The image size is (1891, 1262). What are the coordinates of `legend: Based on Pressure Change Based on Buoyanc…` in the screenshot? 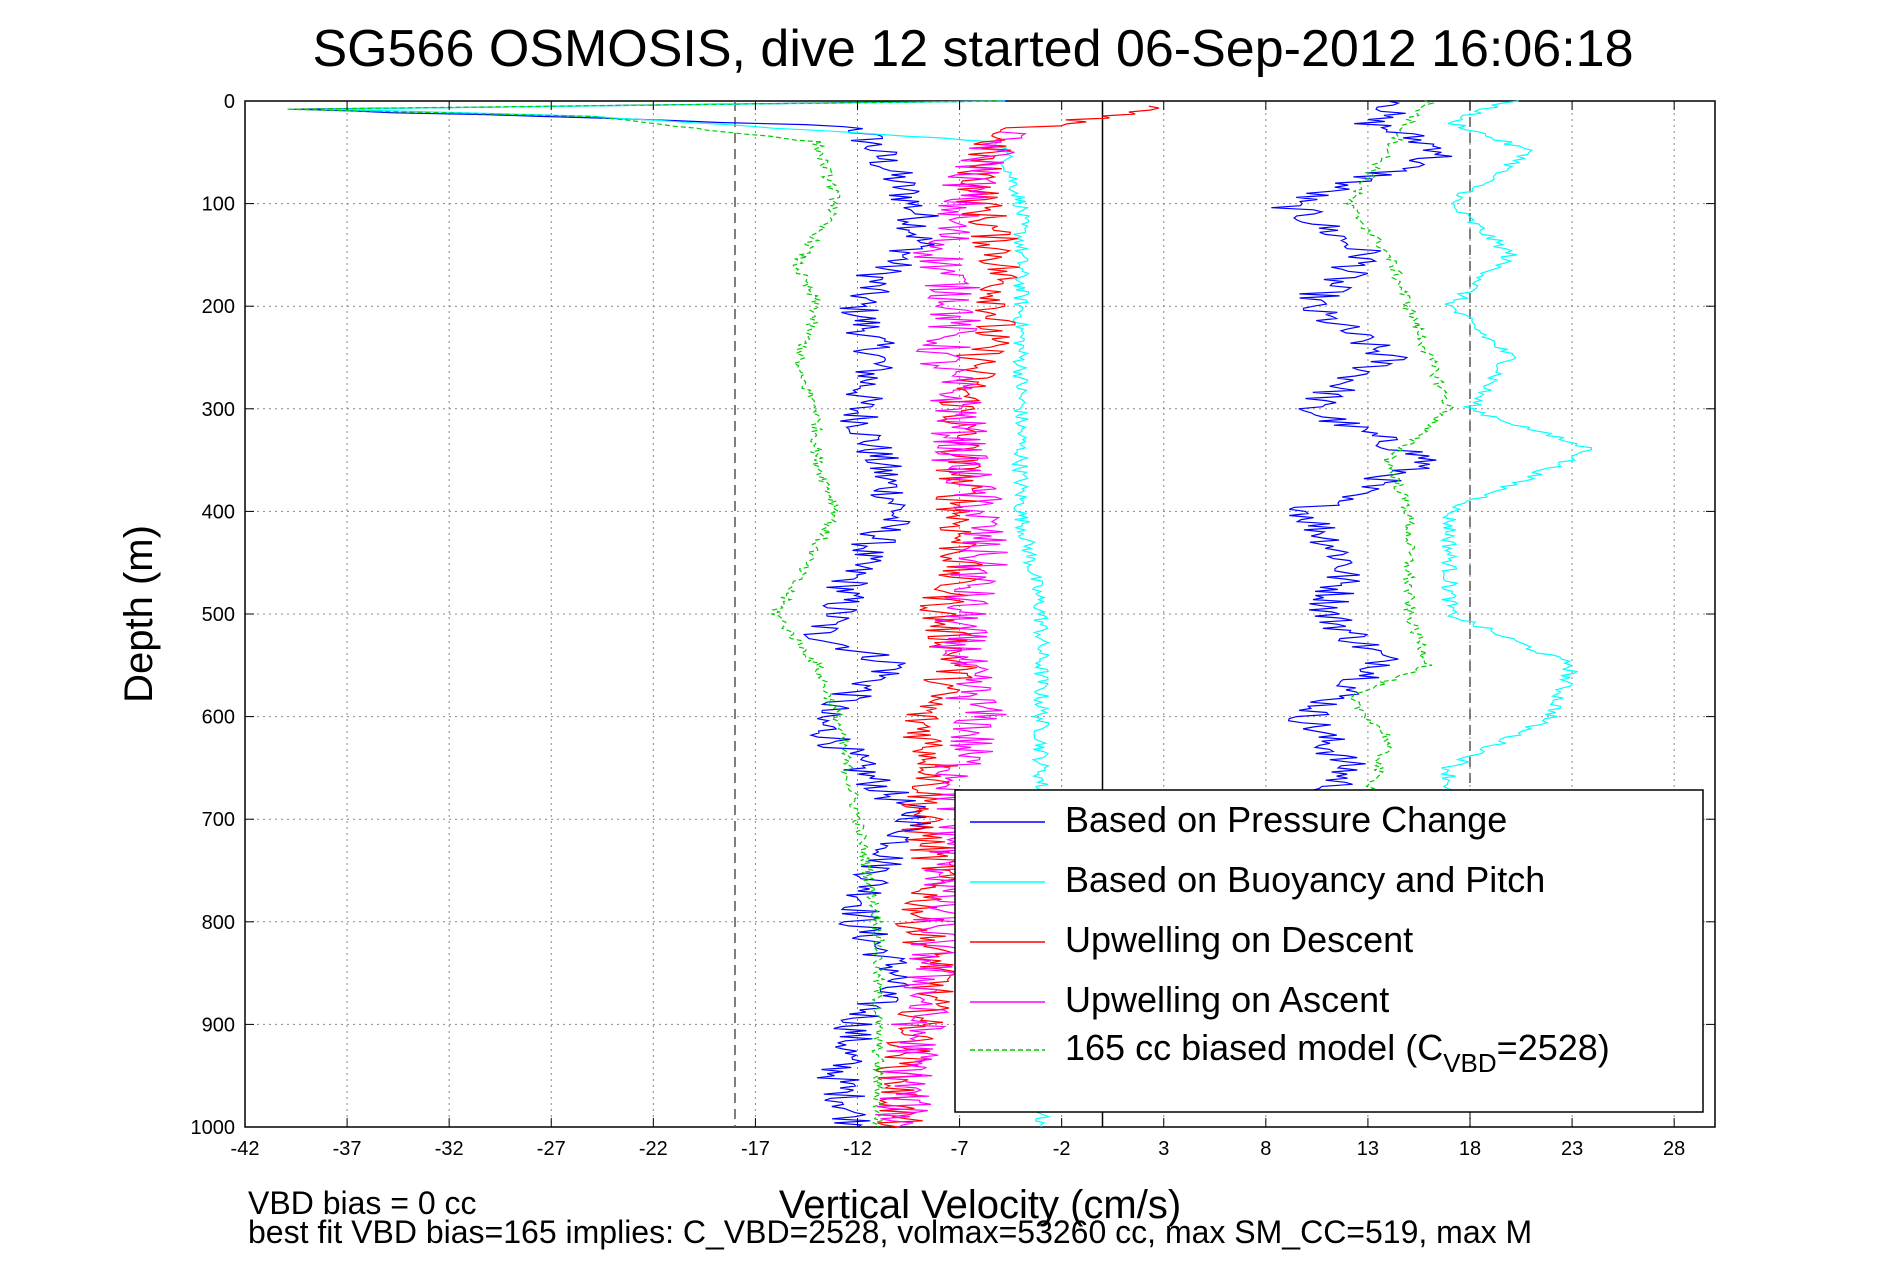 It's located at (1329, 951).